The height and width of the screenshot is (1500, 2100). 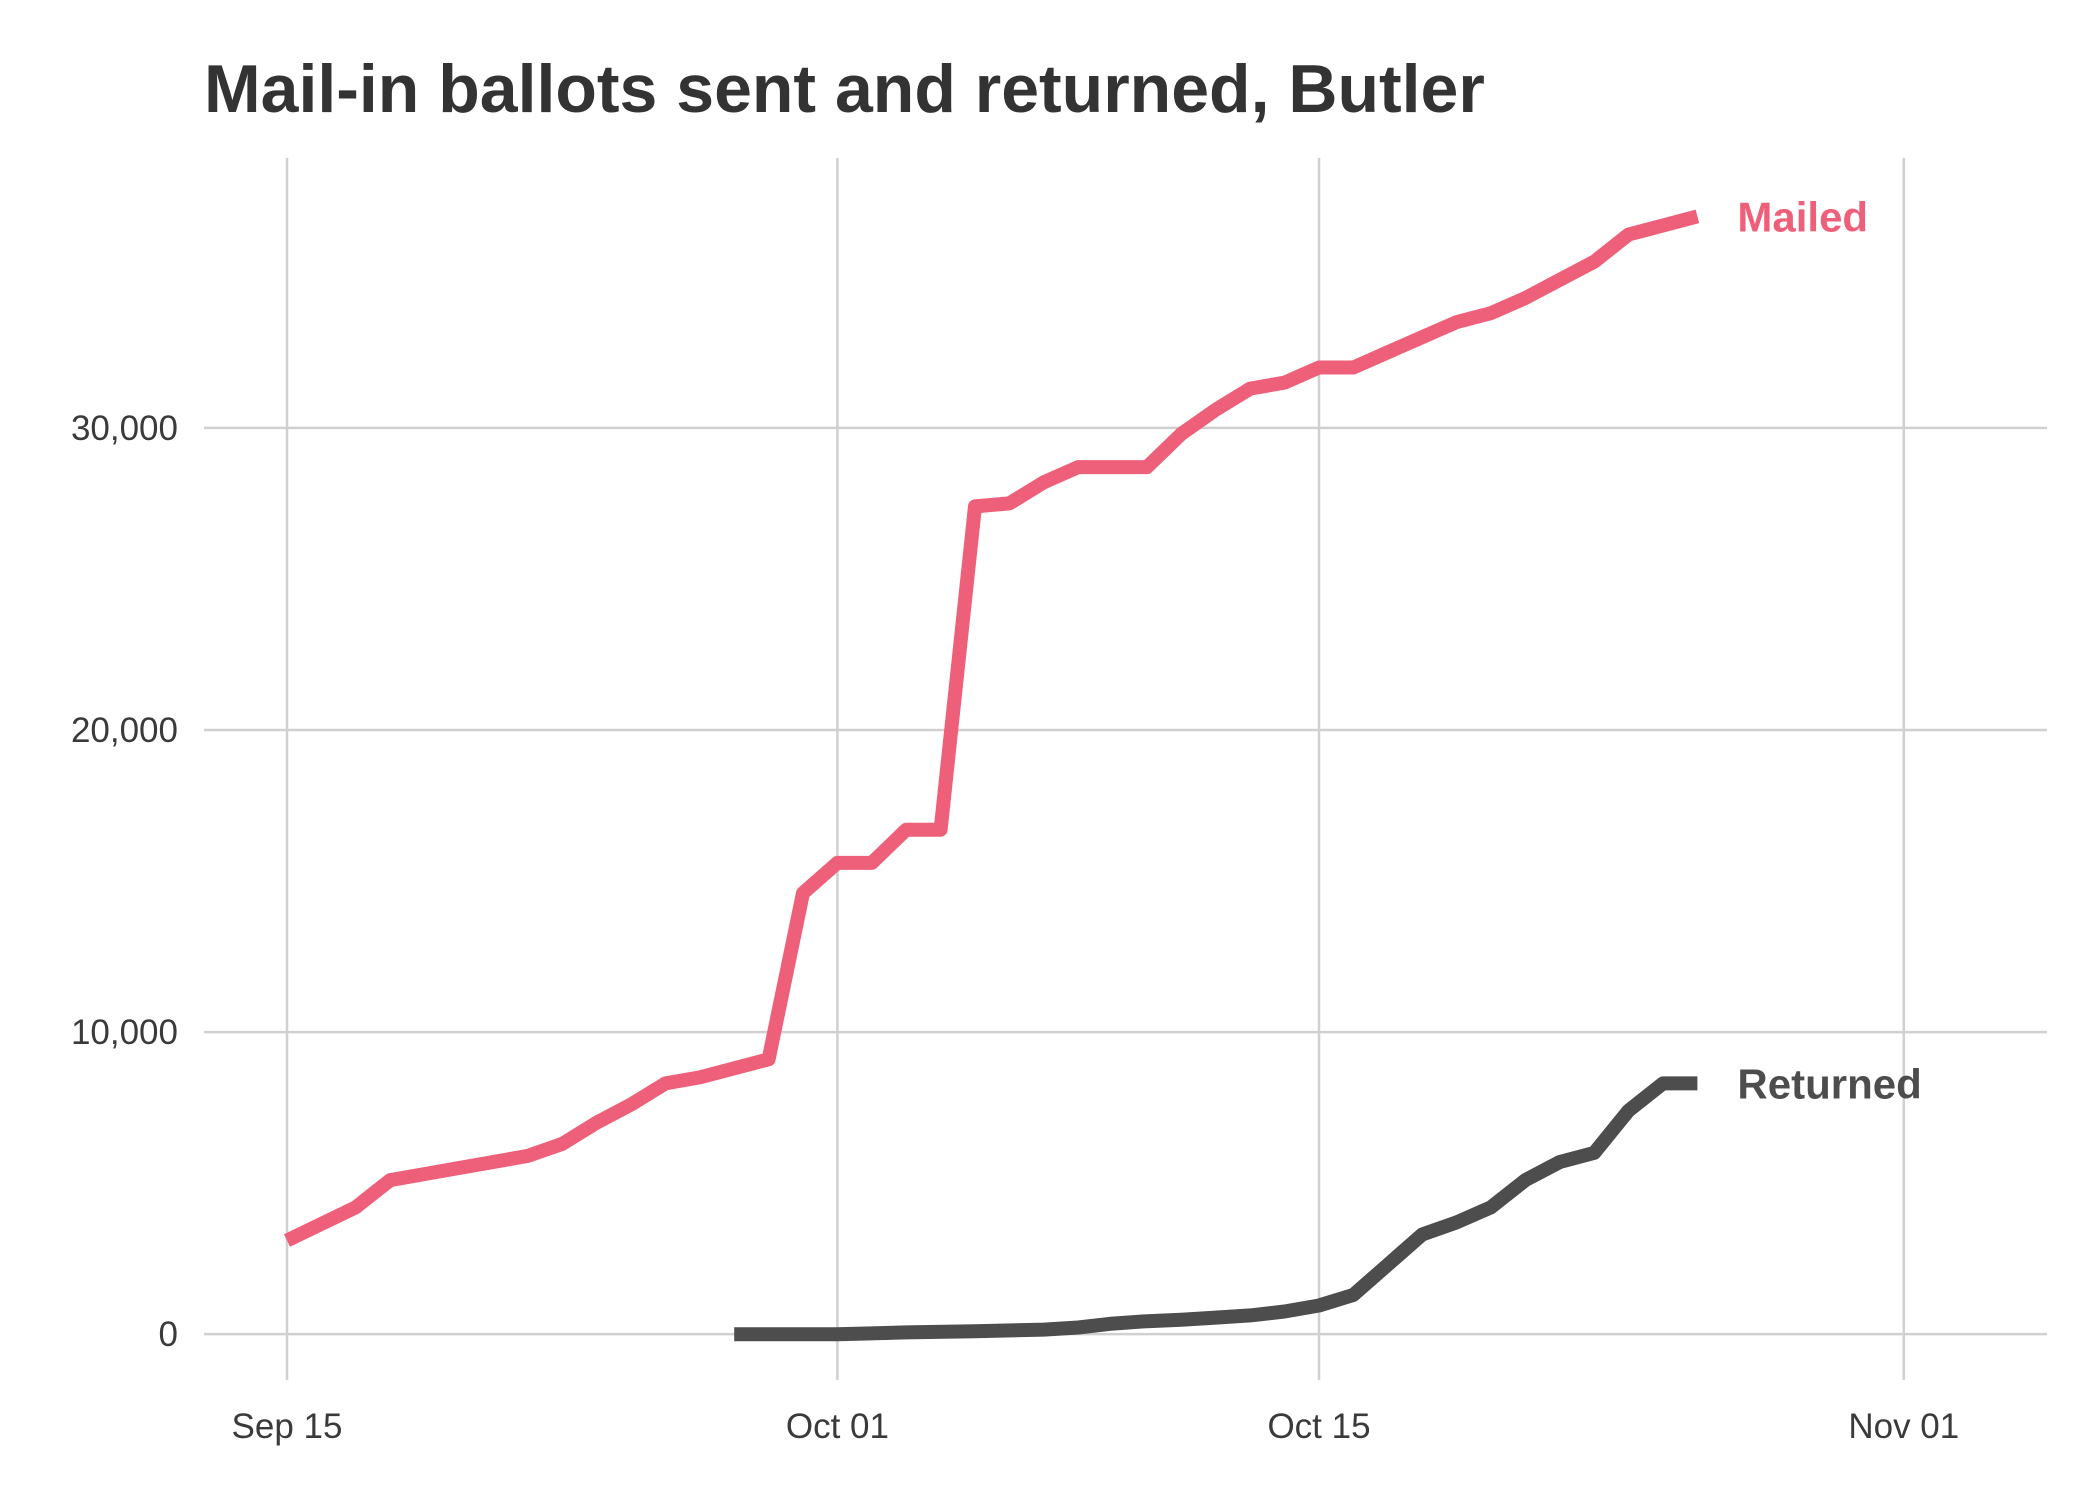 I want to click on x-tick-label: Oct 01, so click(x=837, y=1426).